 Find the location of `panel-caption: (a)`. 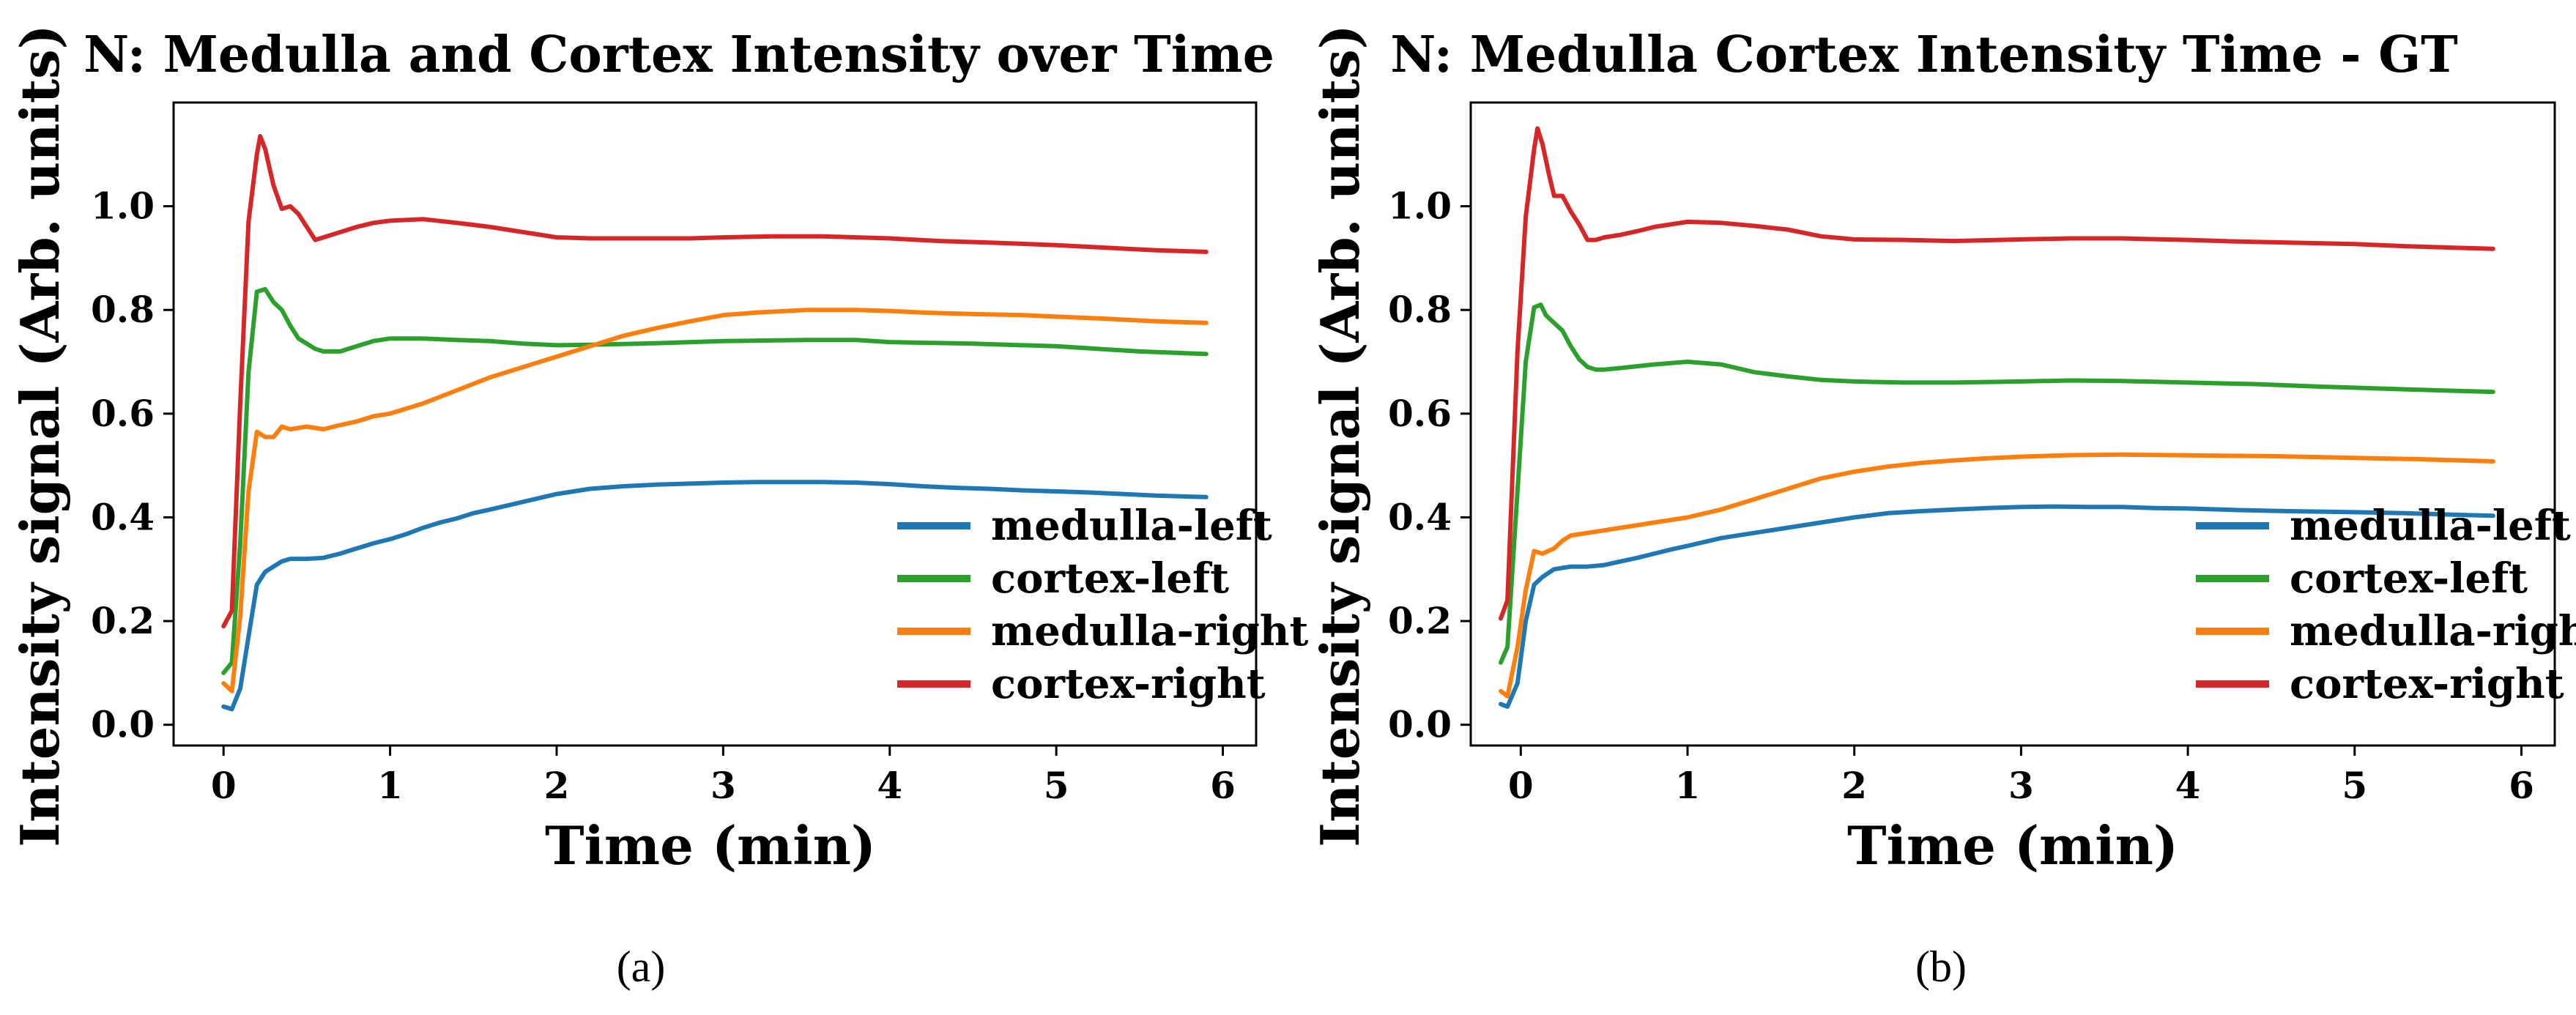

panel-caption: (a) is located at coordinates (641, 967).